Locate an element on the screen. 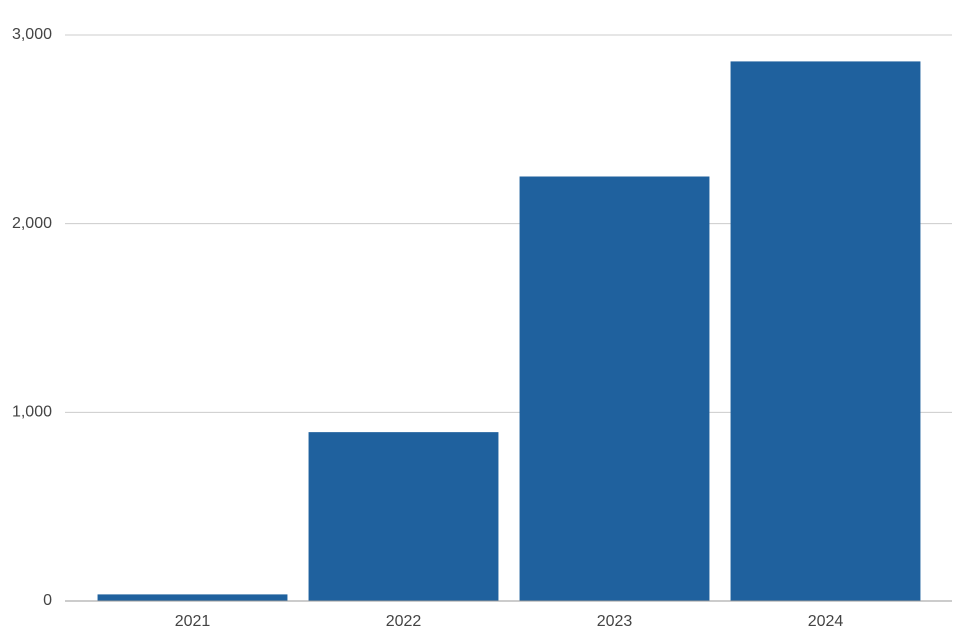 The image size is (960, 640). y-tick-label: 2,000 is located at coordinates (32, 223).